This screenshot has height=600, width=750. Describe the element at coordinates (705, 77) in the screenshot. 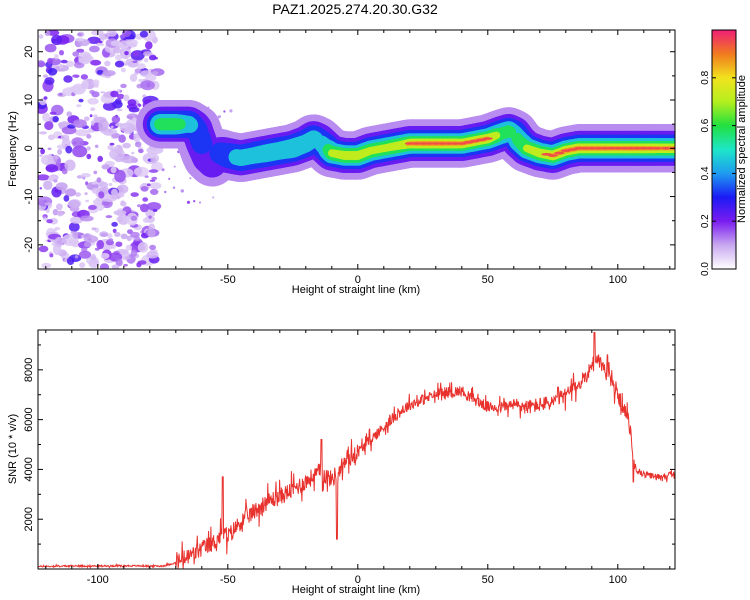

I see `colorbar-tick-label: 0.8` at that location.